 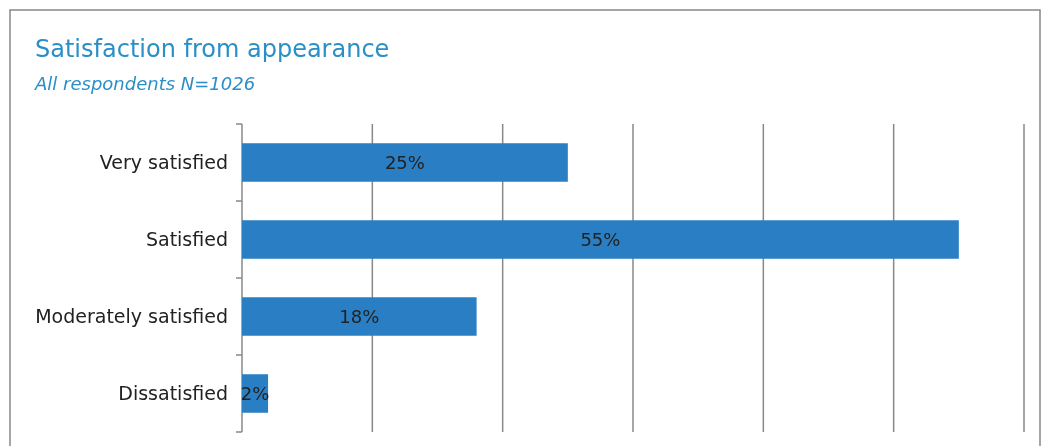 I want to click on y-tick-label: Dissatisfied, so click(x=173, y=393).